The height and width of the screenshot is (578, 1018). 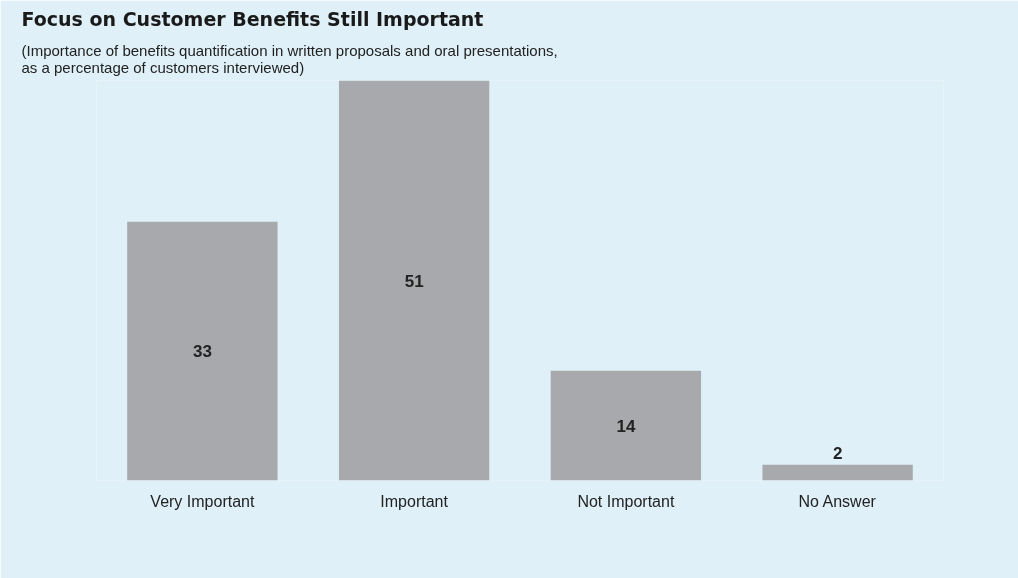 I want to click on chart-title: Focus on Customer Benefits Still Important, so click(x=252, y=18).